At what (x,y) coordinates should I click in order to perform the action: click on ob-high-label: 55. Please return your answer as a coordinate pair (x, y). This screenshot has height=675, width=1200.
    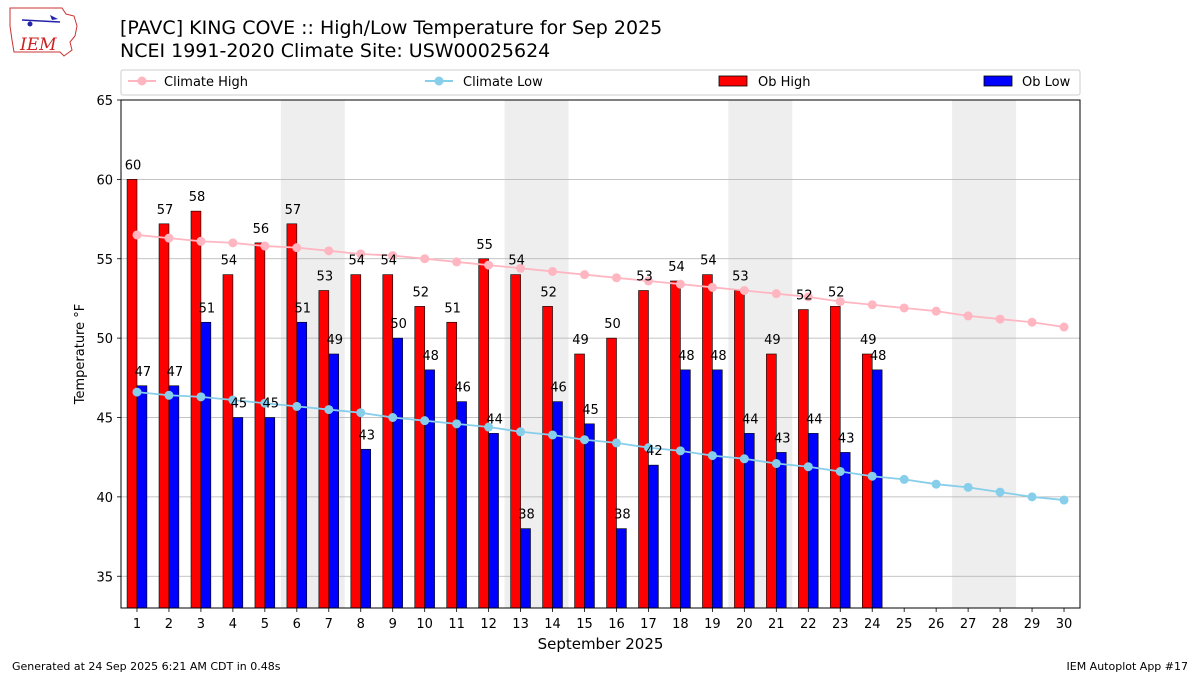
    Looking at the image, I should click on (484, 245).